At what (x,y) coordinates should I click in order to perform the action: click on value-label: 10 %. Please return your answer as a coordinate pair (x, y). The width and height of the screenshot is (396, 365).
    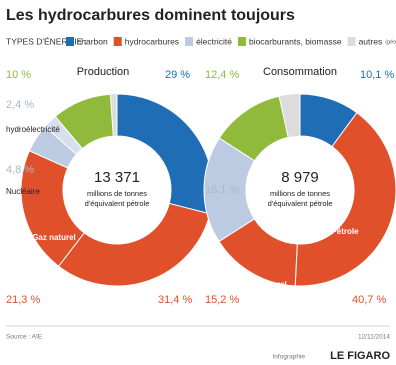
    Looking at the image, I should click on (18, 75).